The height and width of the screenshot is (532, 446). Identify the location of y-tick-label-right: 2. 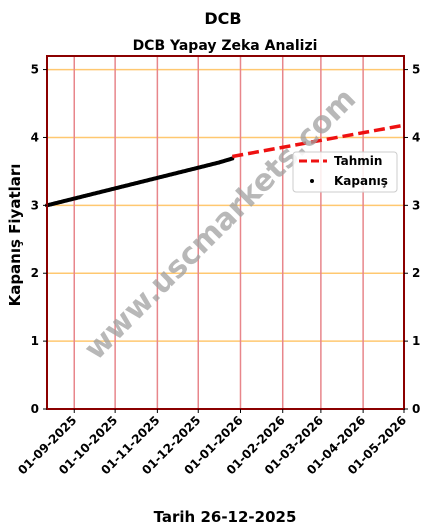
(416, 273).